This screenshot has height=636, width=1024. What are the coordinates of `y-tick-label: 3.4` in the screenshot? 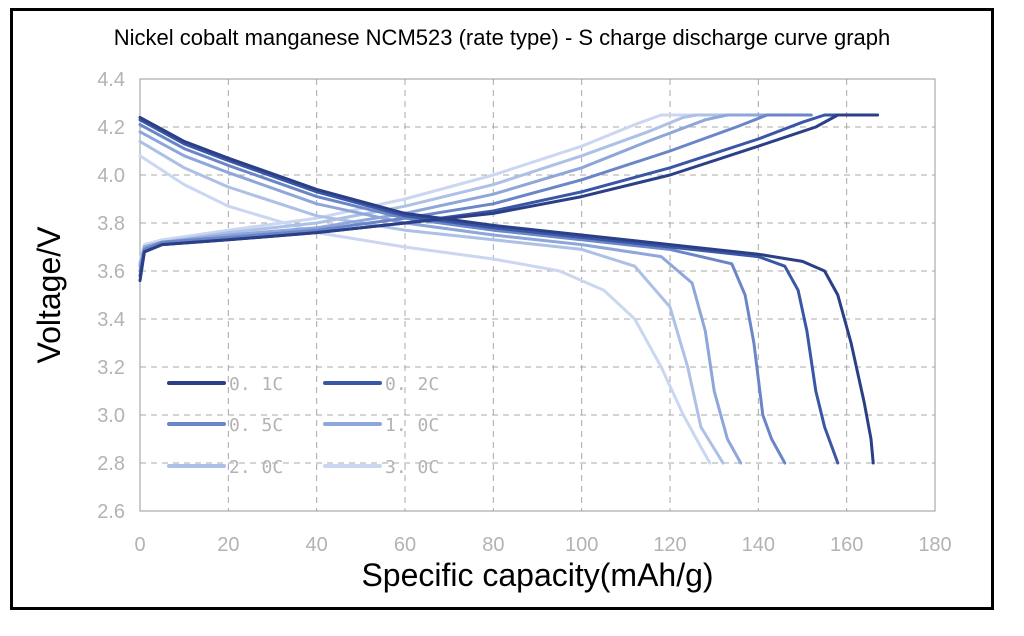 It's located at (111, 320).